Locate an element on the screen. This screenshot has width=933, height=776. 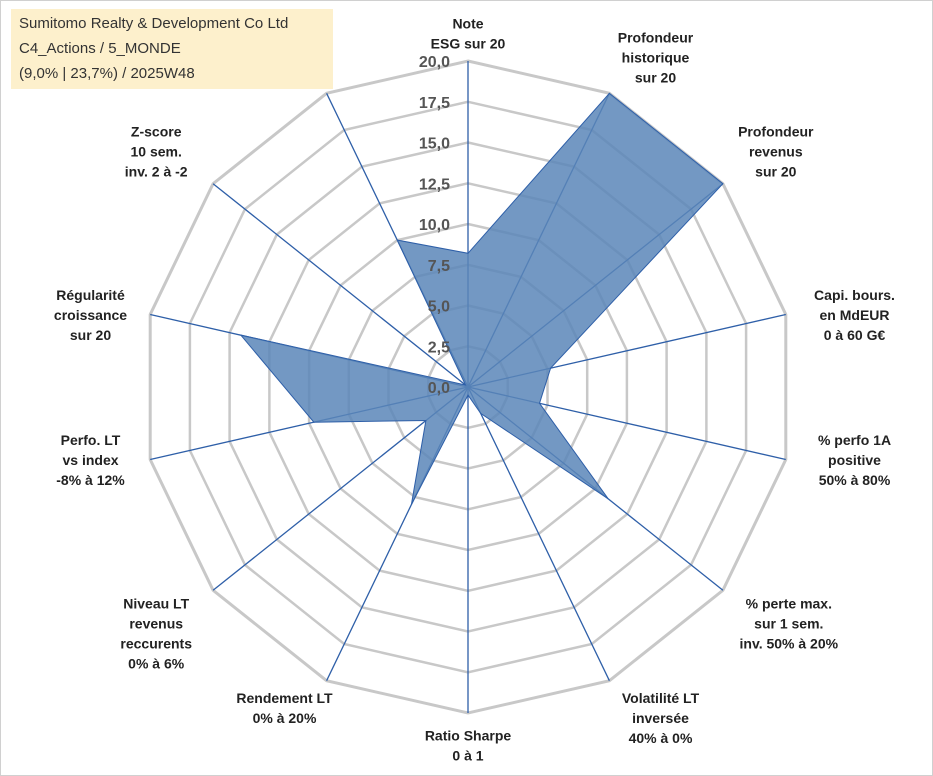
axis-label-line: 0% à 6% is located at coordinates (156, 664).